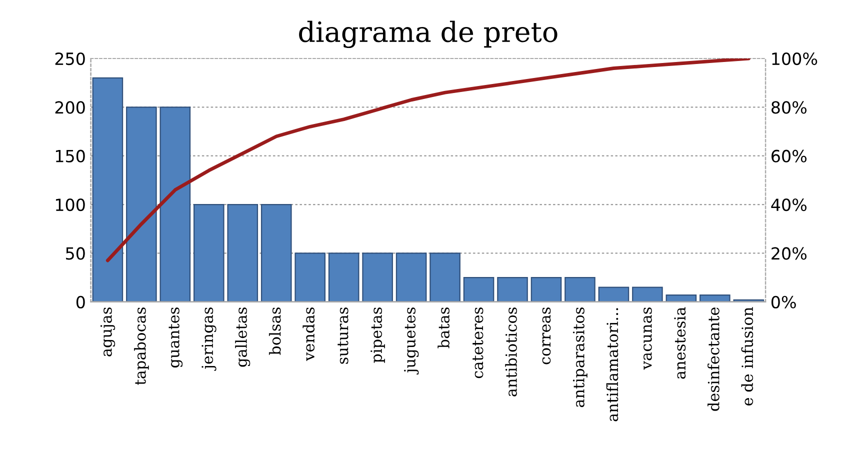  What do you see at coordinates (274, 331) in the screenshot?
I see `x-tick-label: bolsas` at bounding box center [274, 331].